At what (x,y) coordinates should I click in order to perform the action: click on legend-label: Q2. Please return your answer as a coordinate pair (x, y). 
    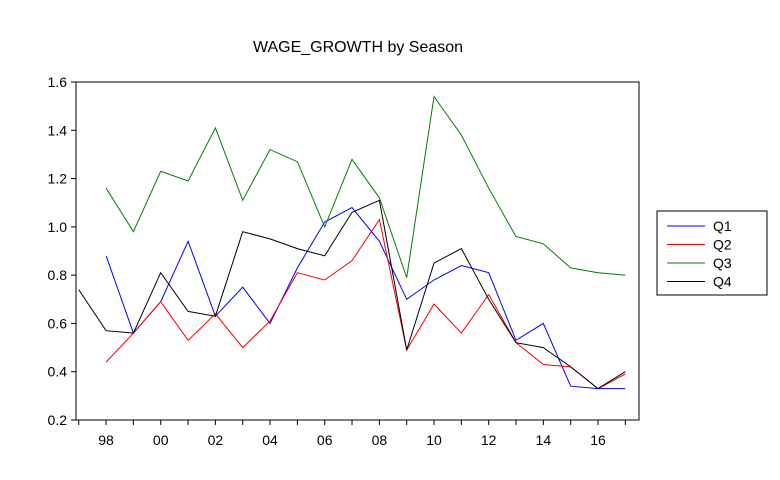
    Looking at the image, I should click on (722, 245).